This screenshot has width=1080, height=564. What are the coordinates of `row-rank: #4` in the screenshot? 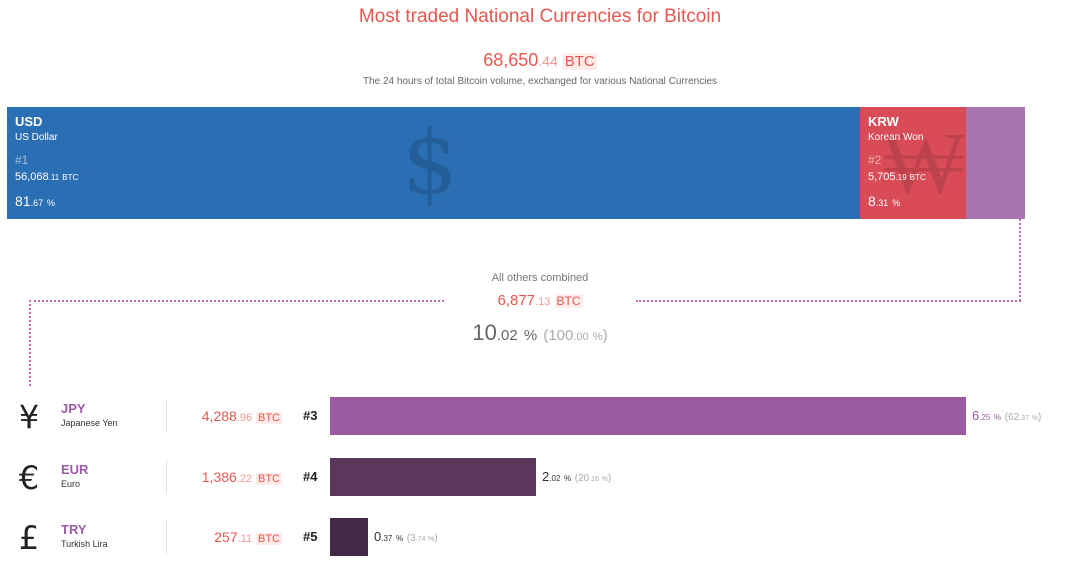 It's located at (310, 476).